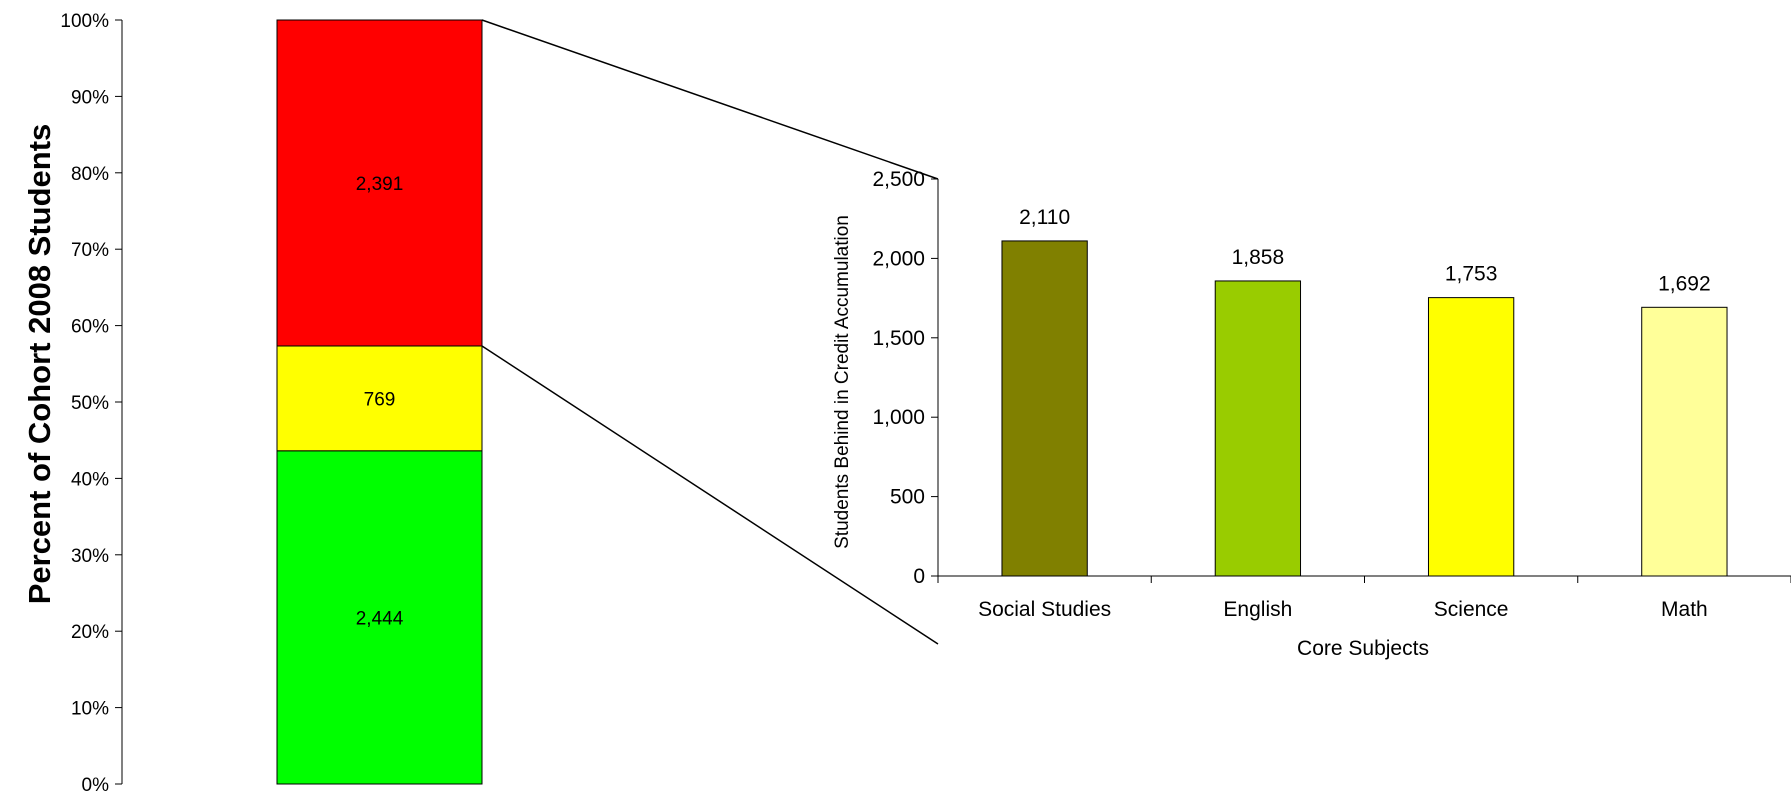 This screenshot has height=791, width=1791. I want to click on stacked-segment-label: 2,391, so click(380, 184).